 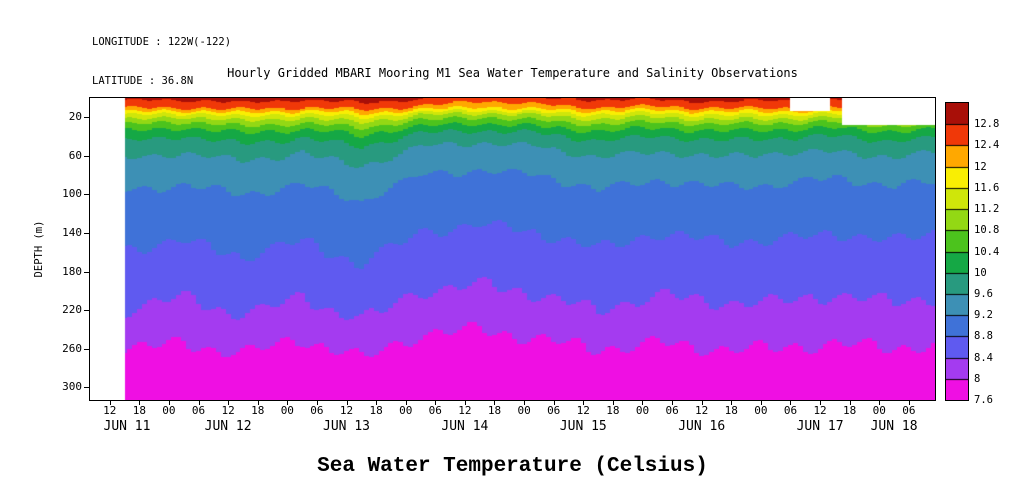 I want to click on date-label: JUN 16, so click(x=702, y=426).